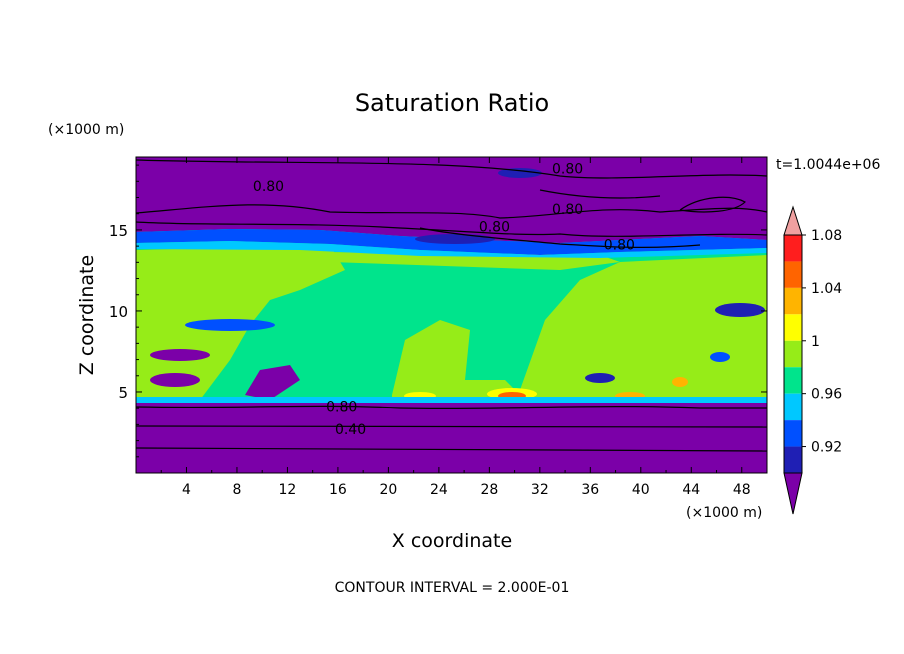 This screenshot has width=904, height=654. I want to click on x-tick-label: 20, so click(388, 490).